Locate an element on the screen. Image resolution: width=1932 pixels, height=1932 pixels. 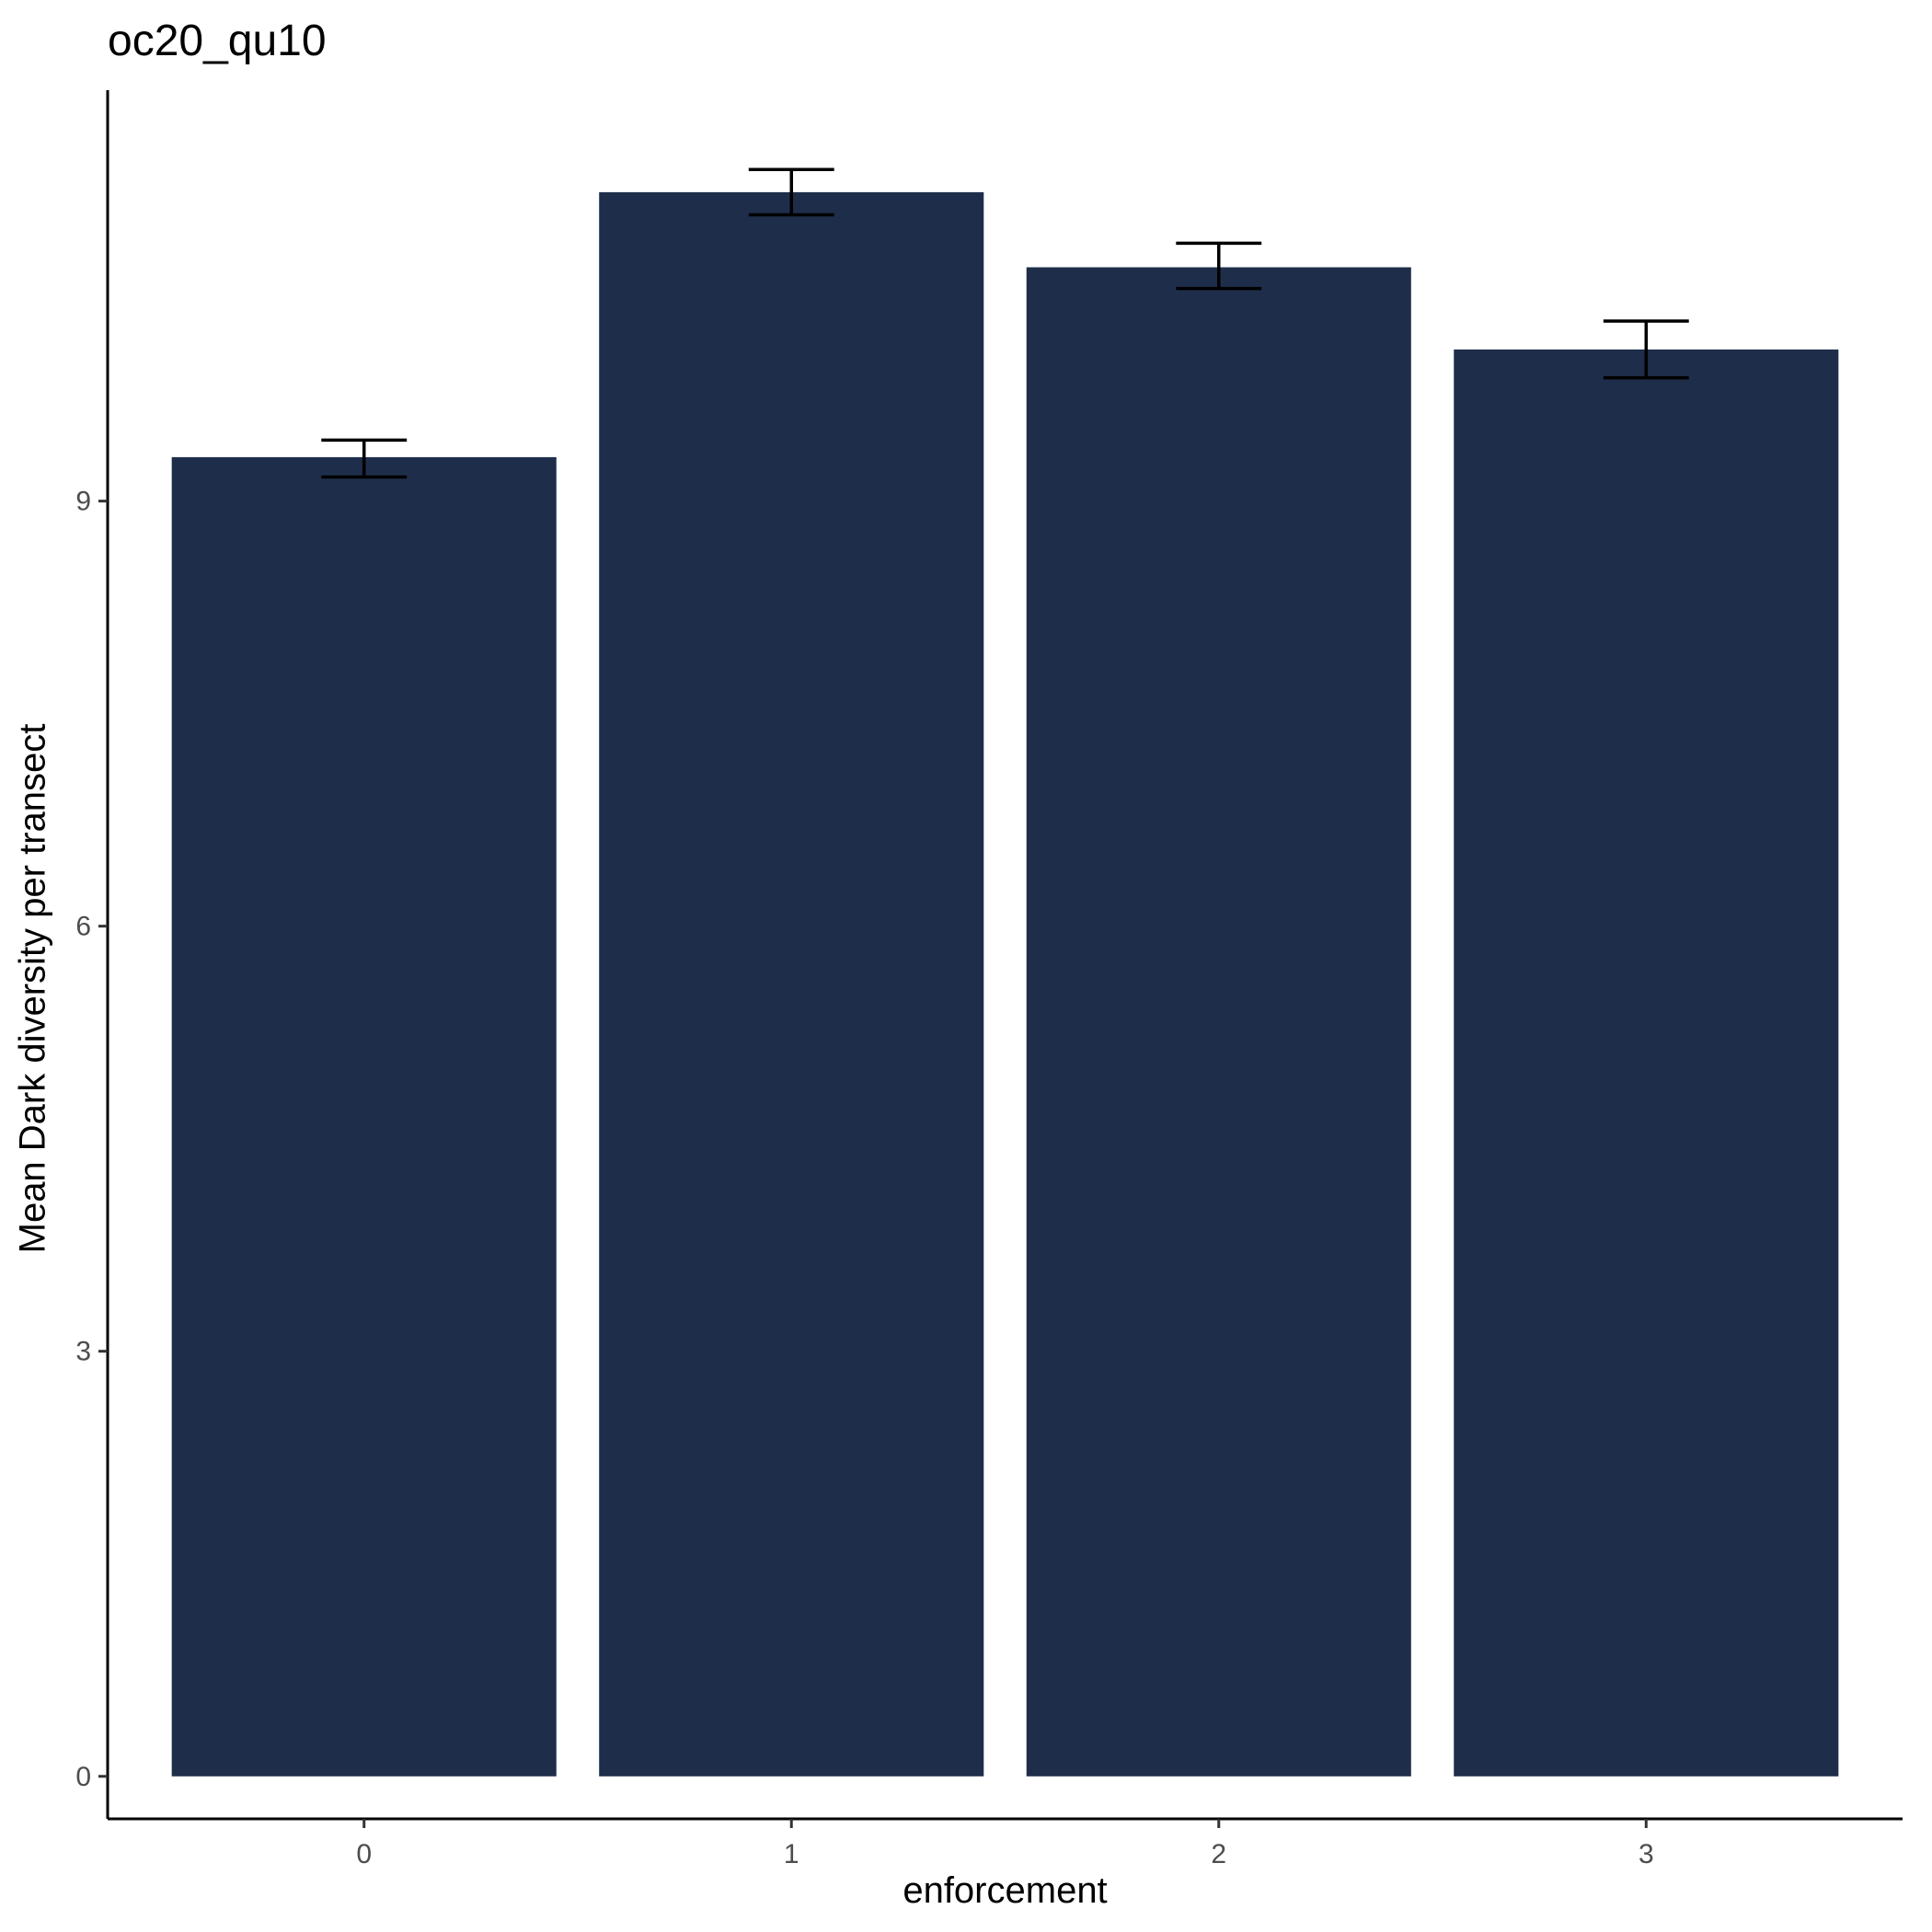
y-axis-title: Mean Dark diversity per transect is located at coordinates (33, 989).